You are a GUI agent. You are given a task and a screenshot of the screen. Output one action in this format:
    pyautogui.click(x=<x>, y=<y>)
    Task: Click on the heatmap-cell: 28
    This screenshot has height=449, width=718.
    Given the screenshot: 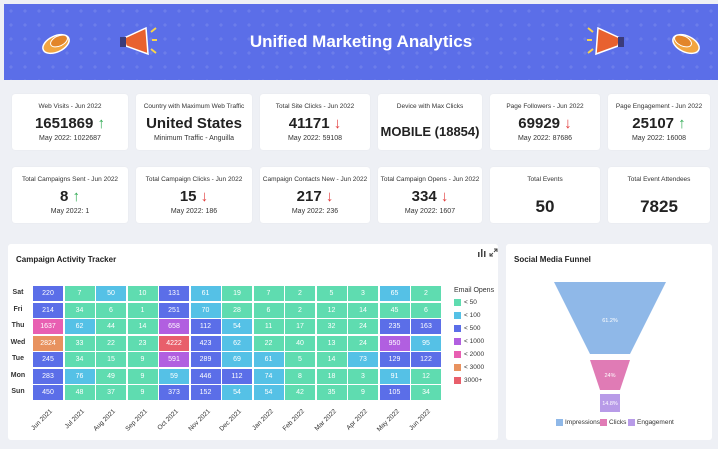 What is the action you would take?
    pyautogui.click(x=237, y=310)
    